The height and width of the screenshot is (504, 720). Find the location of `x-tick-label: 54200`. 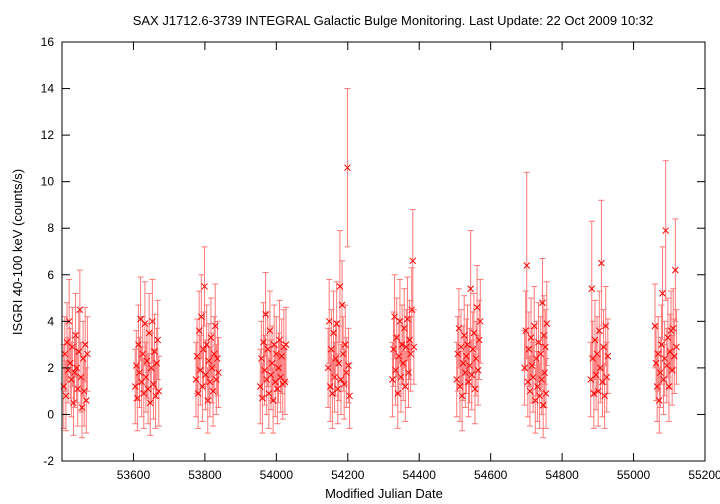

x-tick-label: 54200 is located at coordinates (348, 475).